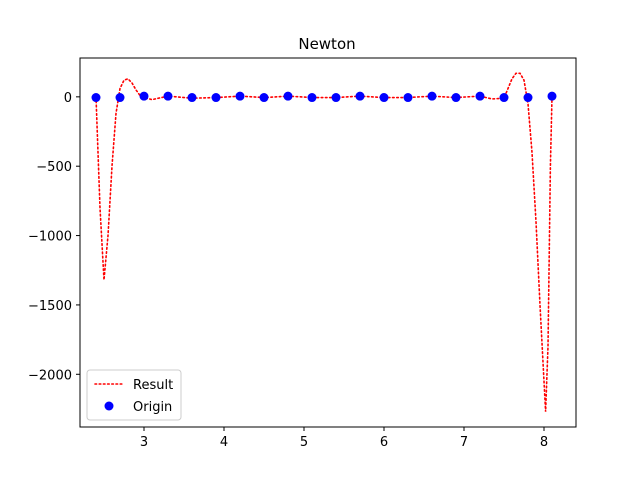 Image resolution: width=640 pixels, height=480 pixels. What do you see at coordinates (464, 442) in the screenshot?
I see `x-tick-label: 7` at bounding box center [464, 442].